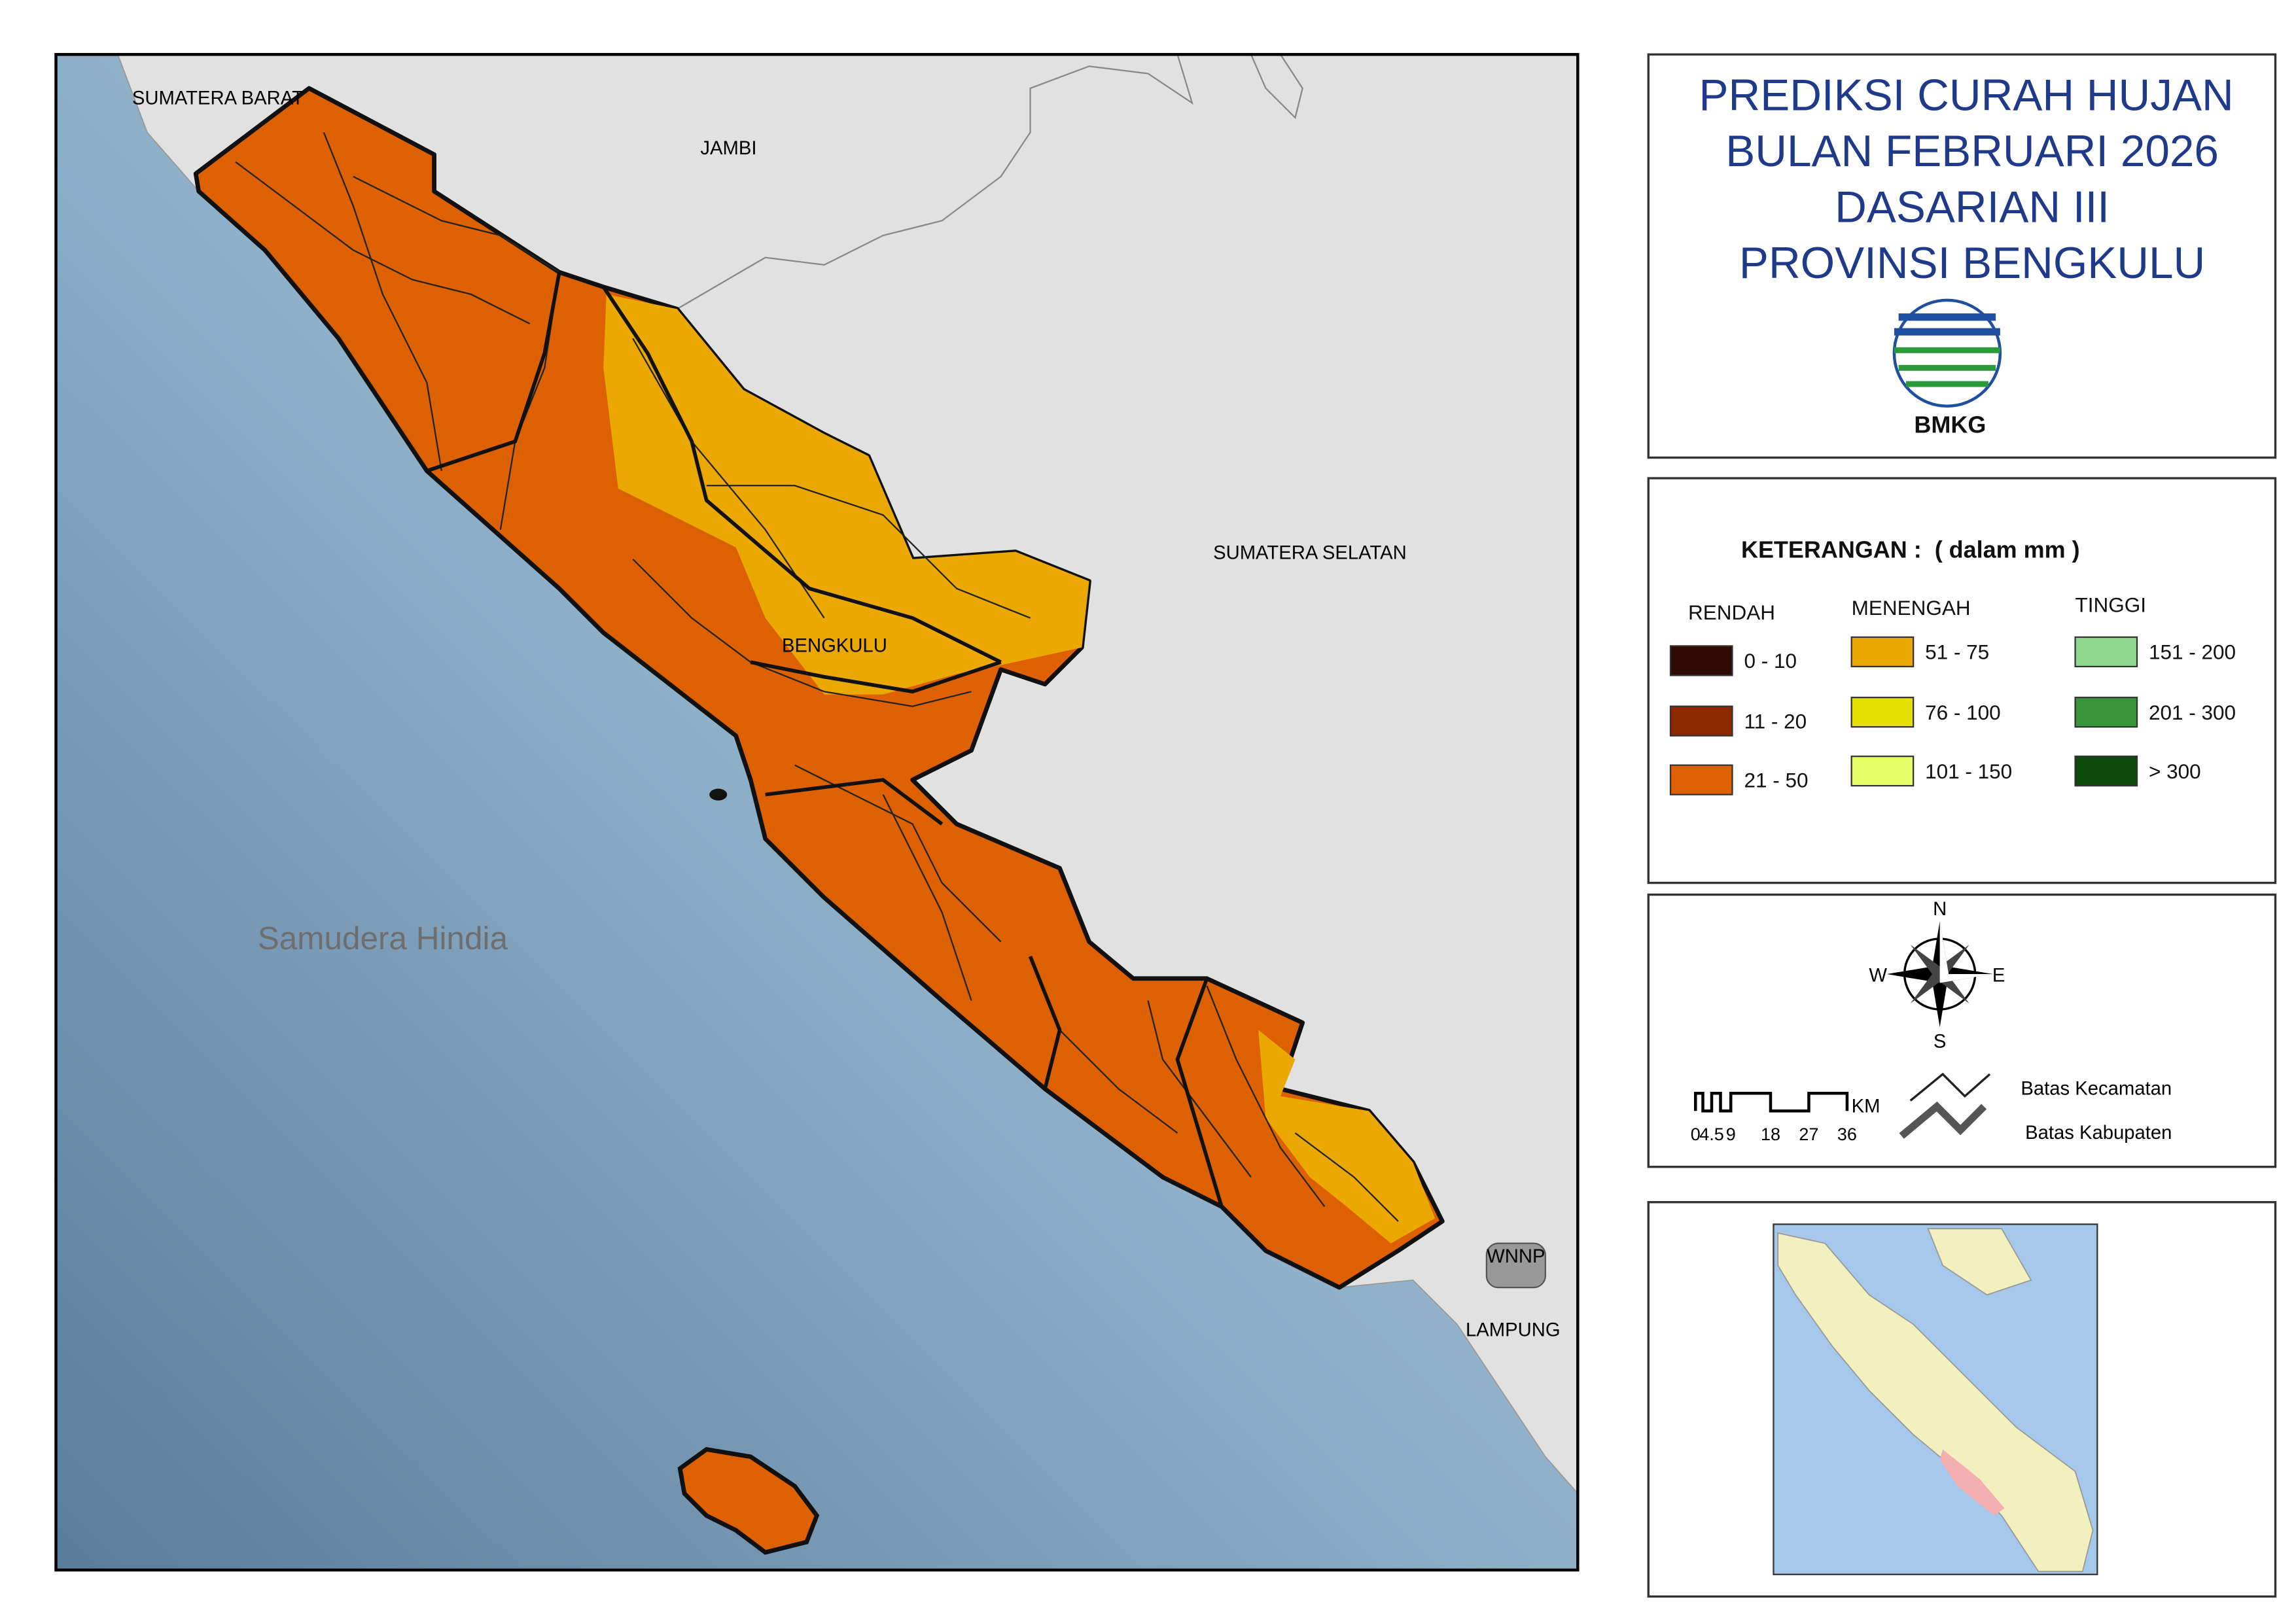 Image resolution: width=2296 pixels, height=1623 pixels. Describe the element at coordinates (1972, 208) in the screenshot. I see `title-line: DASARIAN III` at that location.